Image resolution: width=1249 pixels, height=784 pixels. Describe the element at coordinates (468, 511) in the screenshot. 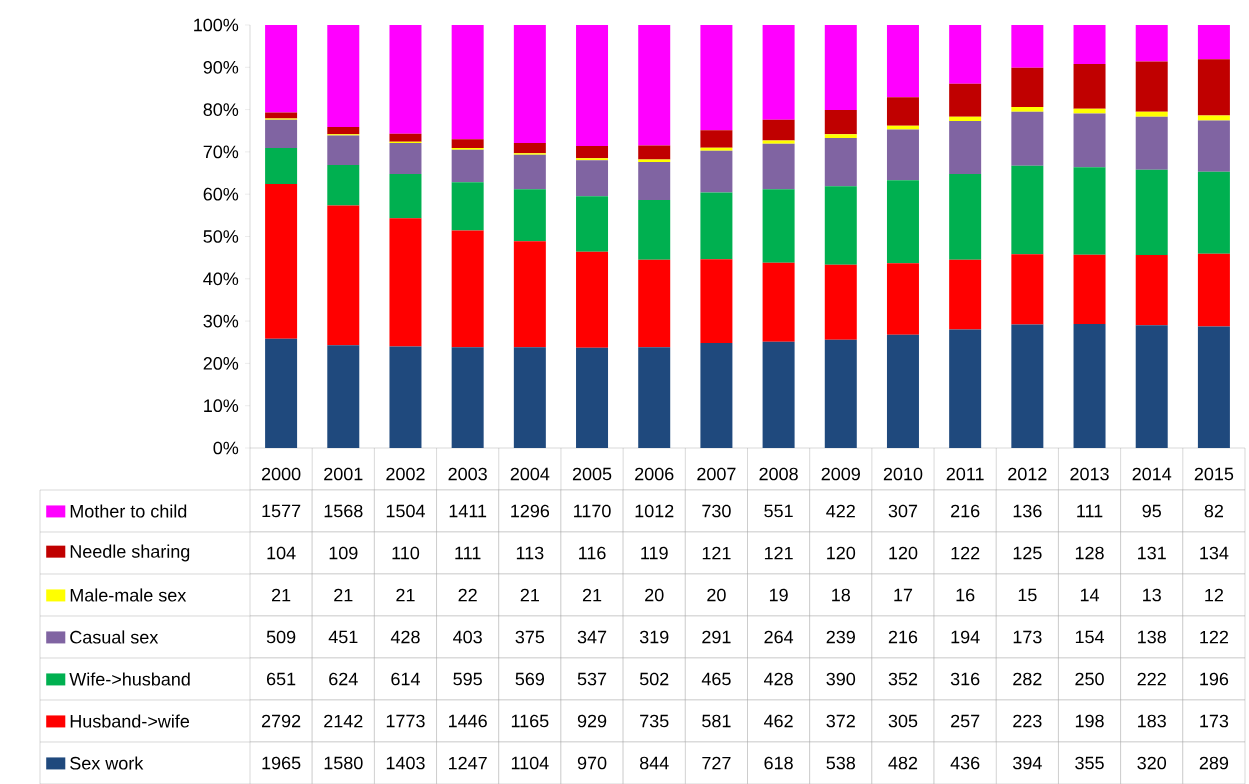

I see `data-label: 1411` at that location.